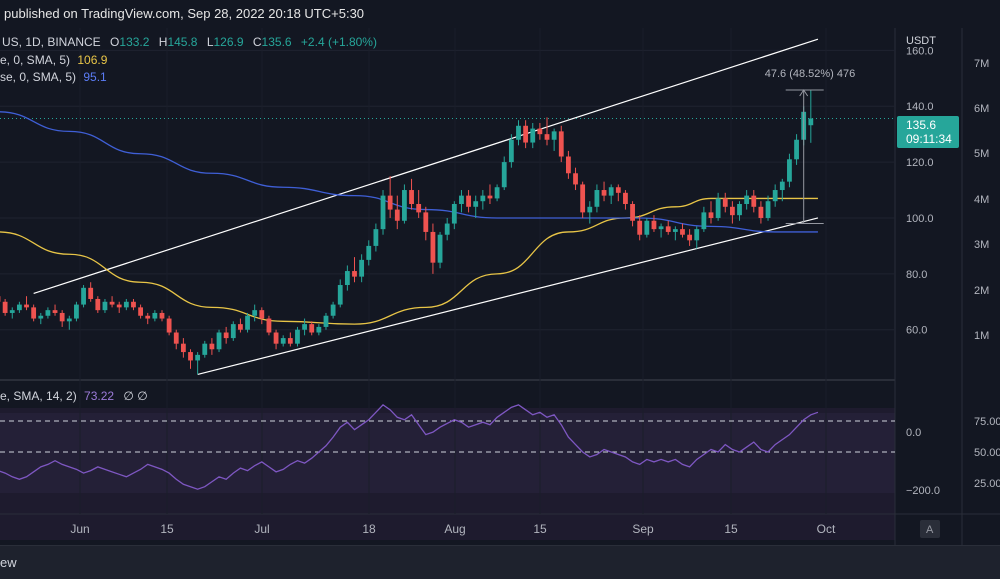  Describe the element at coordinates (920, 51) in the screenshot. I see `price-tick-label: 160.0` at that location.